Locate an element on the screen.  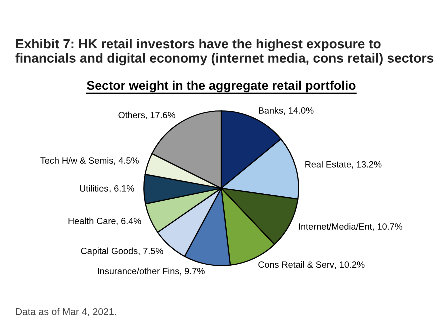
data-label: , 6.1% is located at coordinates (122, 189).